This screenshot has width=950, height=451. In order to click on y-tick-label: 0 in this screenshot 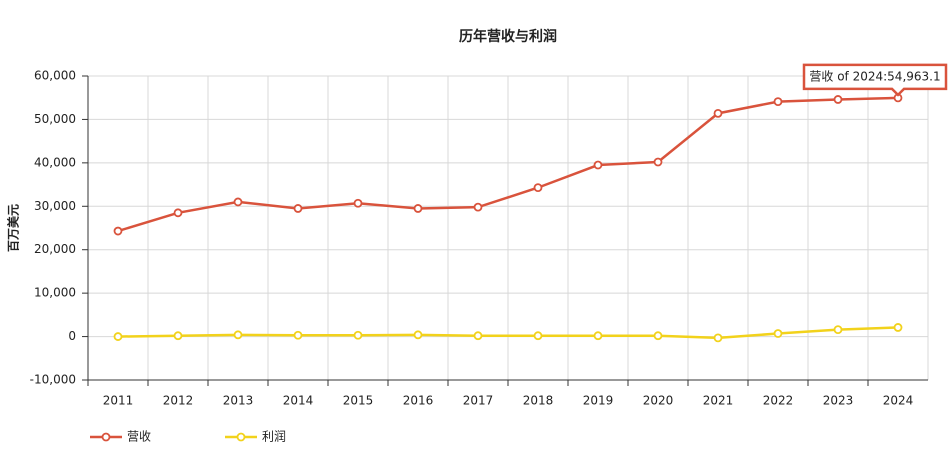, I will do `click(72, 336)`.